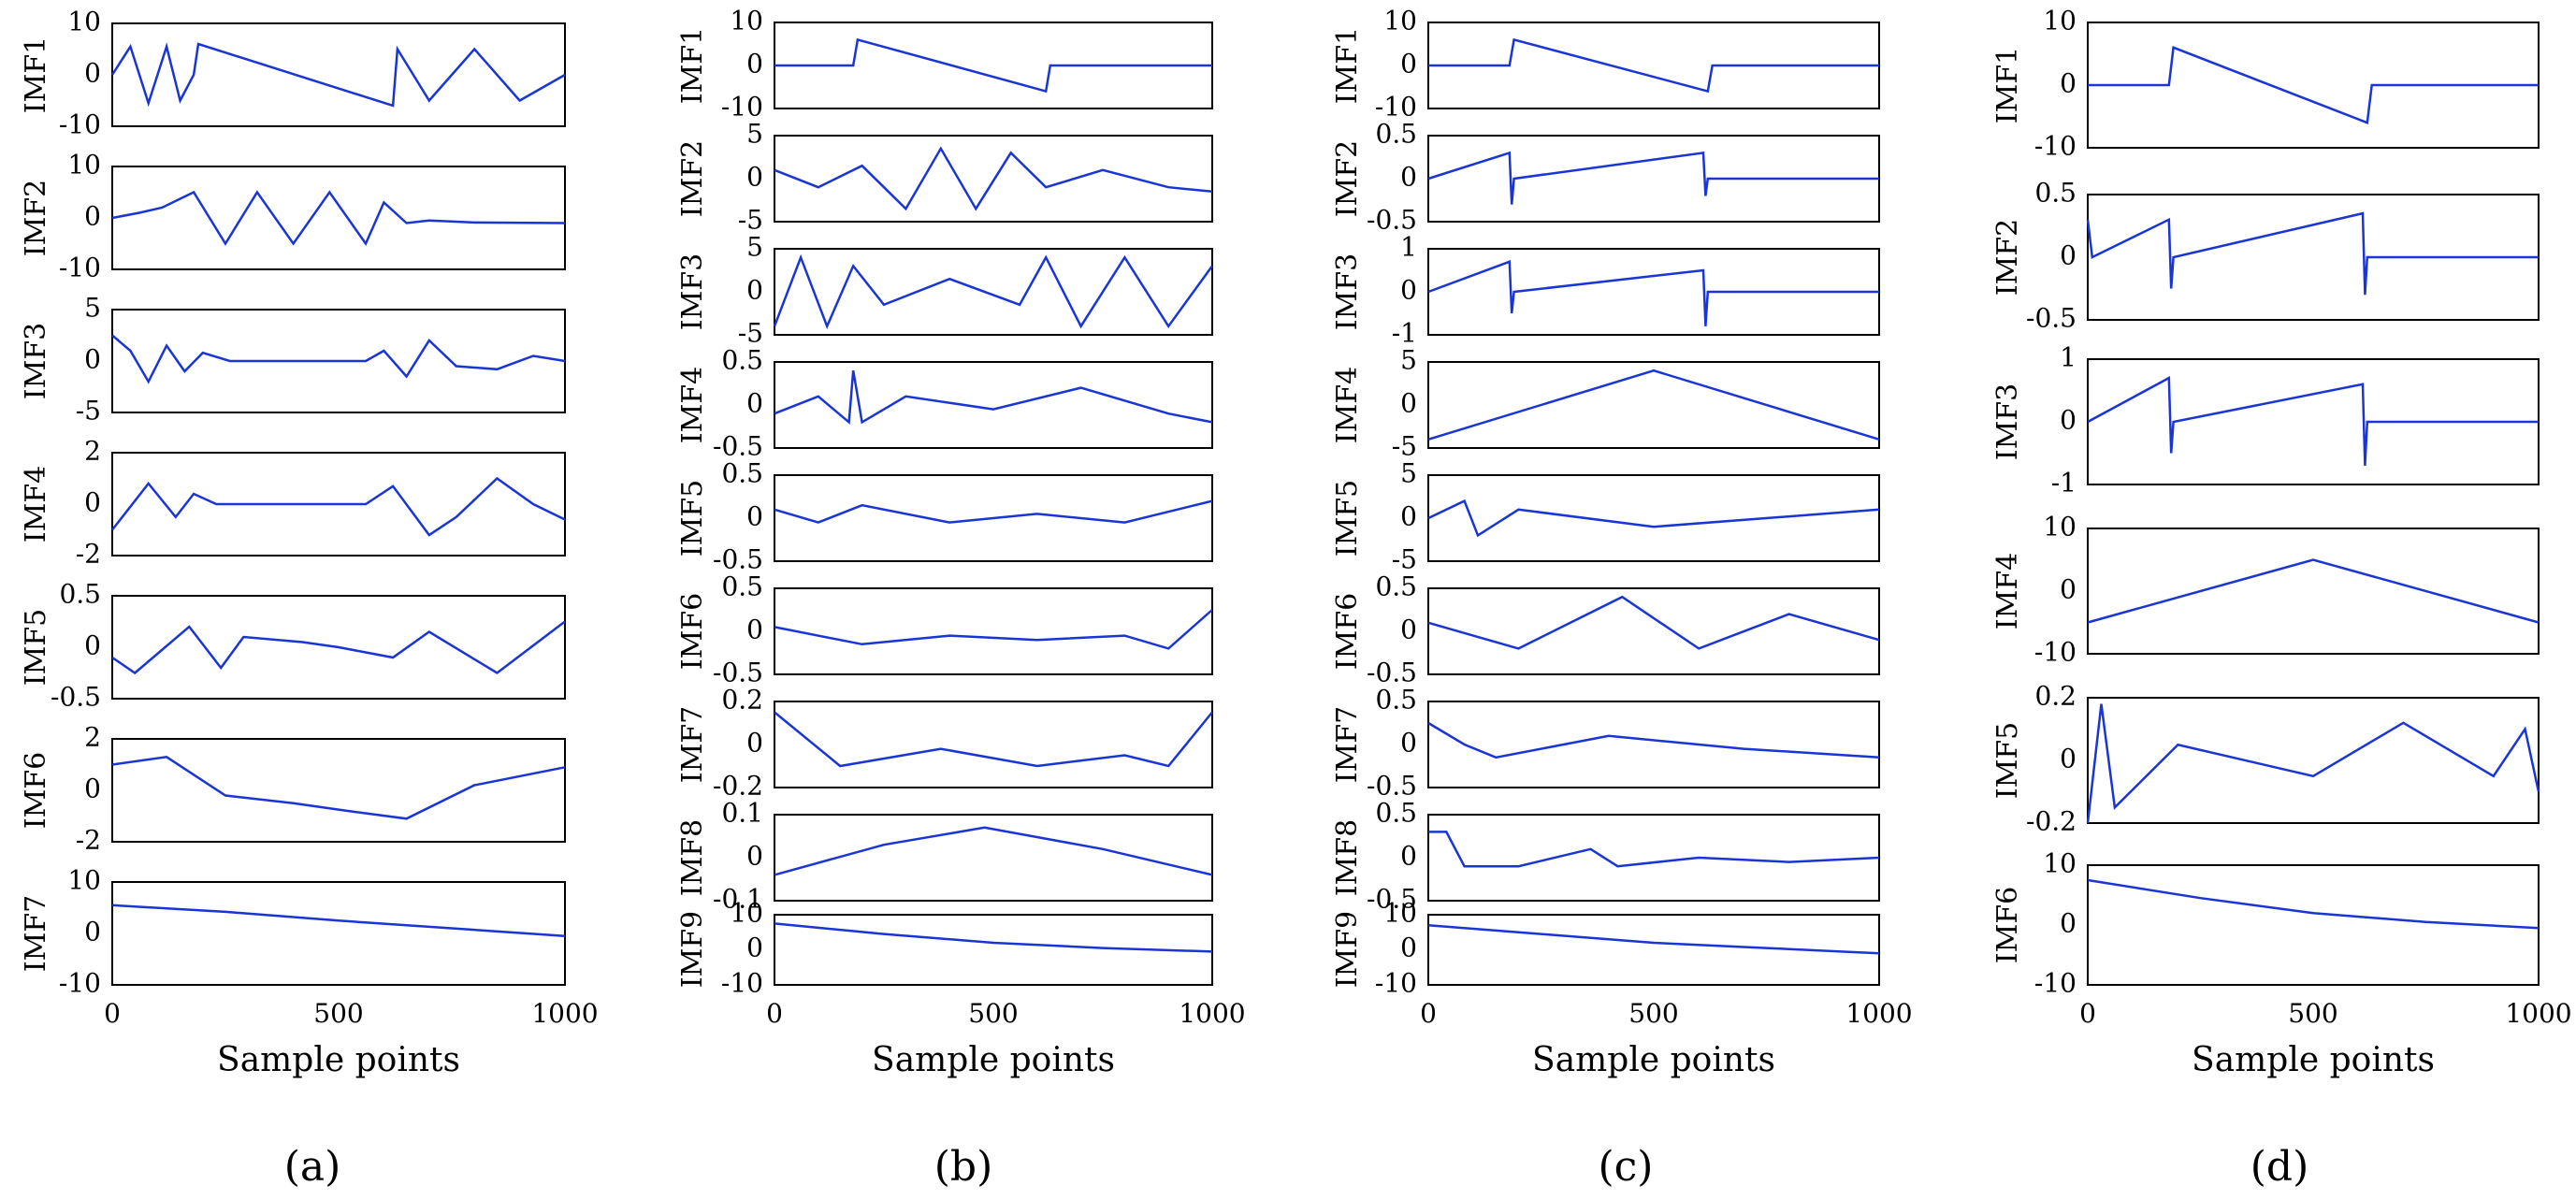  What do you see at coordinates (692, 178) in the screenshot?
I see `b-imf2-label: IMF2` at bounding box center [692, 178].